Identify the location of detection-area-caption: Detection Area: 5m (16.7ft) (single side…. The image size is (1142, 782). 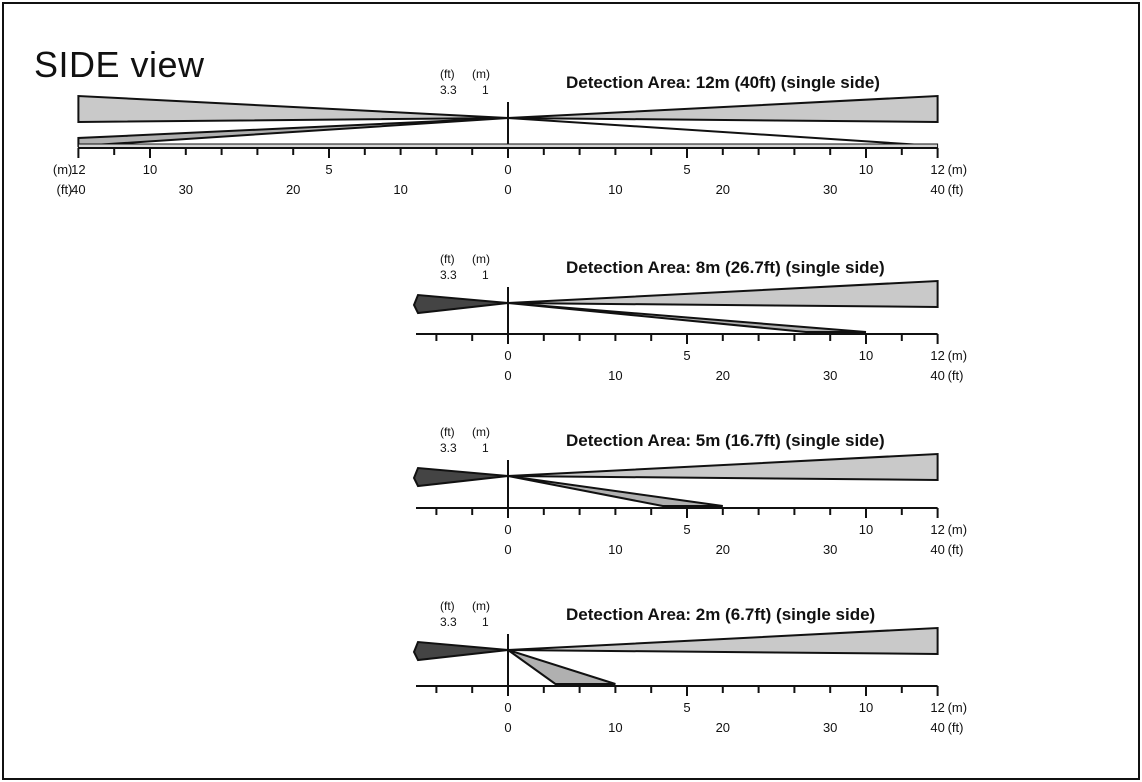
(725, 440).